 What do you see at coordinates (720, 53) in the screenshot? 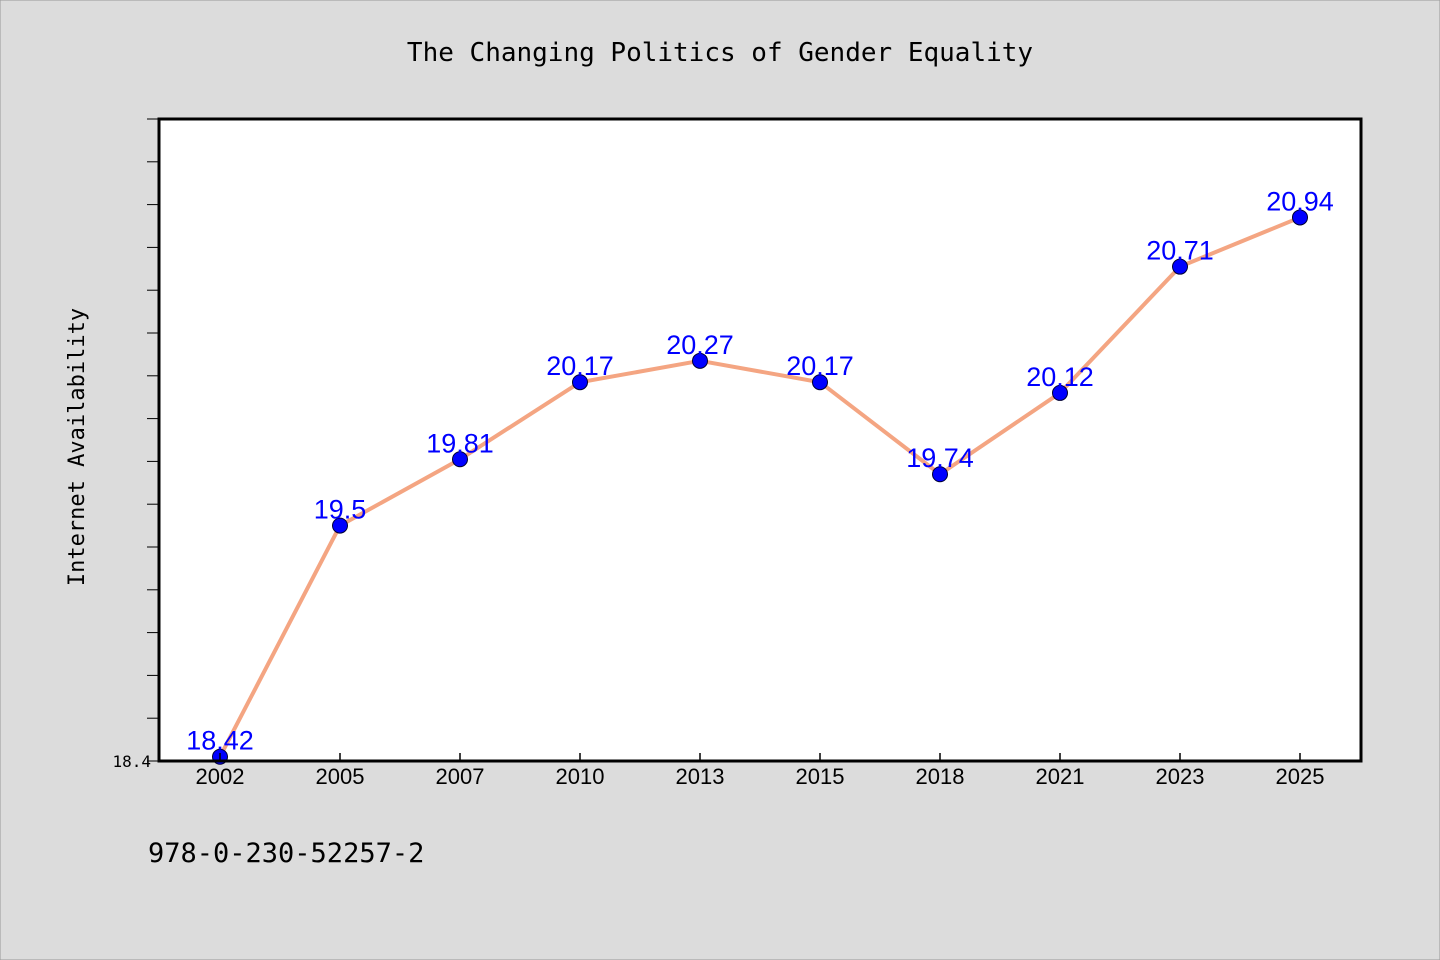
I see `chart-title: The Changing Politics of Gender Equality` at bounding box center [720, 53].